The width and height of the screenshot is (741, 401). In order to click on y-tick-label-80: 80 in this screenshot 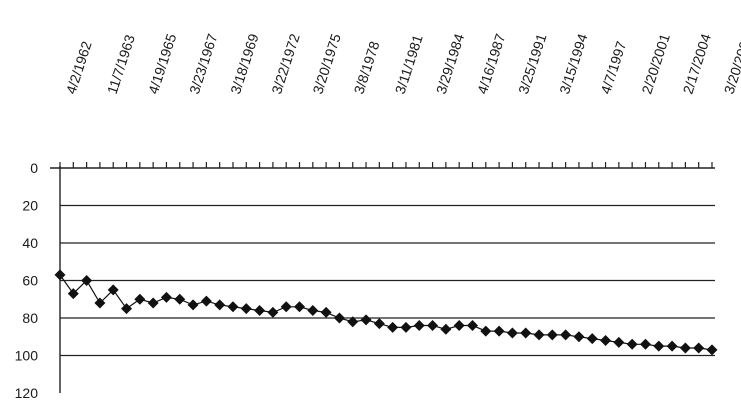, I will do `click(30, 318)`.